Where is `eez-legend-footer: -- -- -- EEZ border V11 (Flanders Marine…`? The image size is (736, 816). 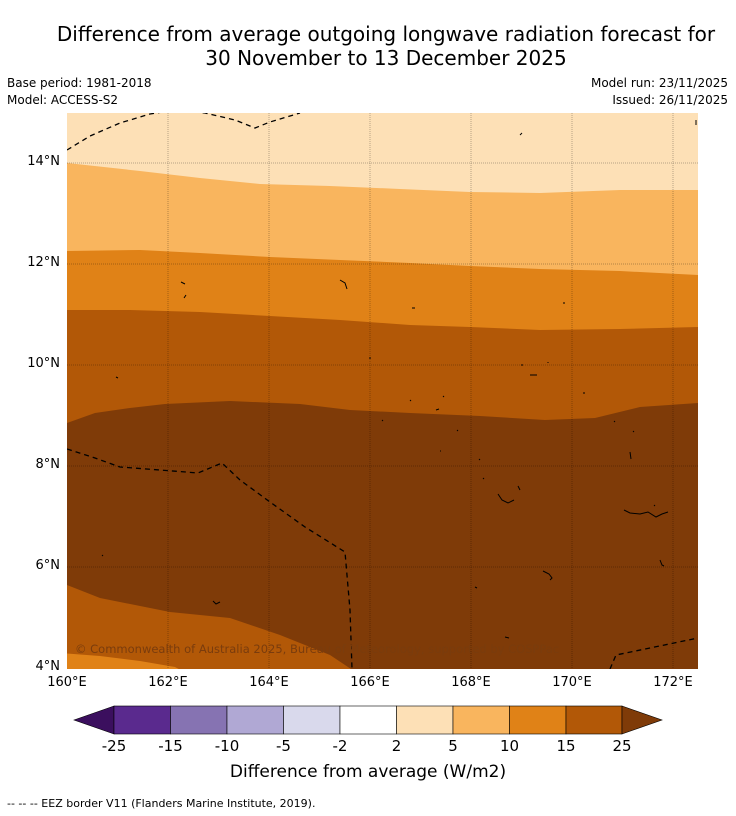 eez-legend-footer: -- -- -- EEZ border V11 (Flanders Marine… is located at coordinates (161, 803).